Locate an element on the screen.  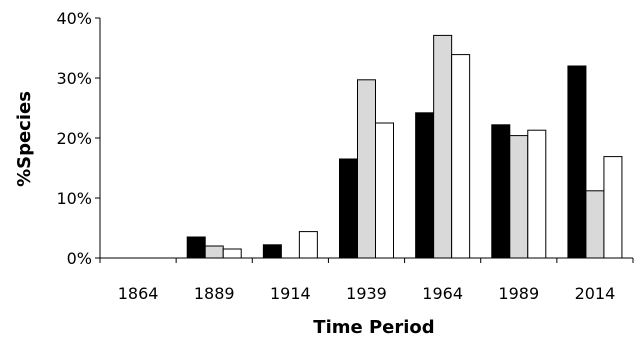
x-tick-label: 1989 is located at coordinates (518, 293).